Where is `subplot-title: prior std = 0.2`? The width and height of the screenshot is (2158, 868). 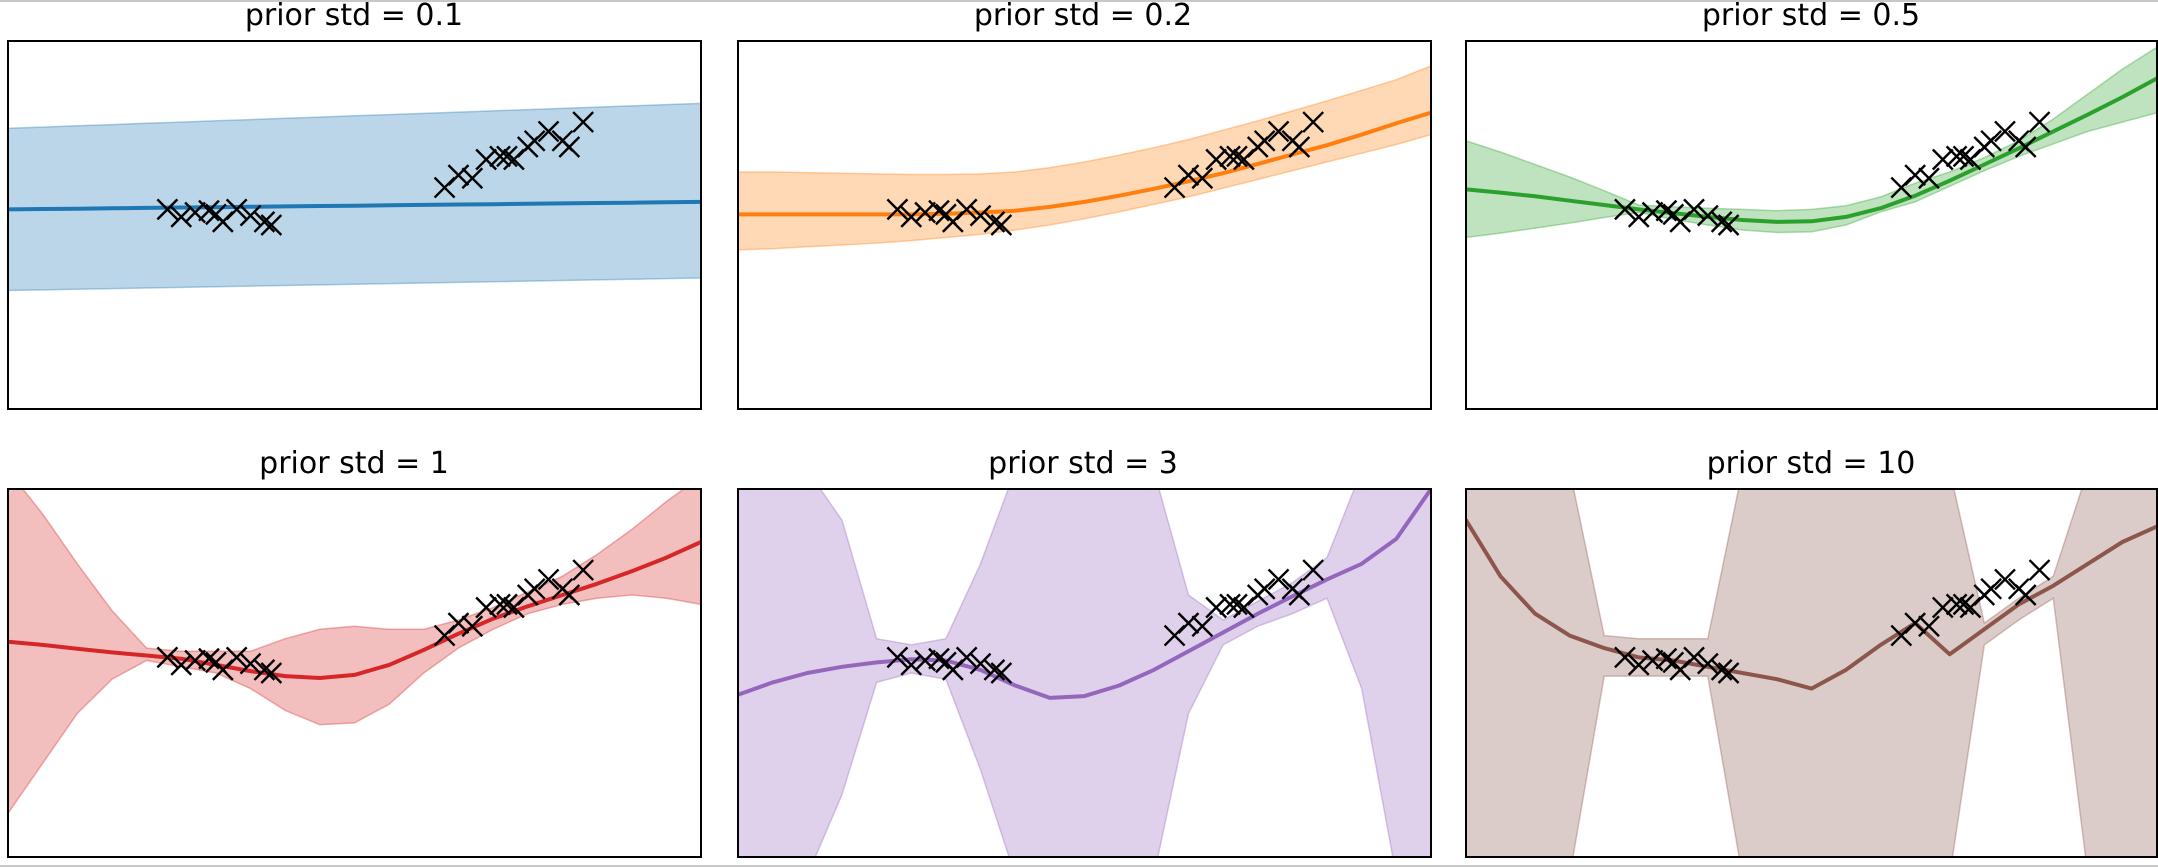
subplot-title: prior std = 0.2 is located at coordinates (1083, 16).